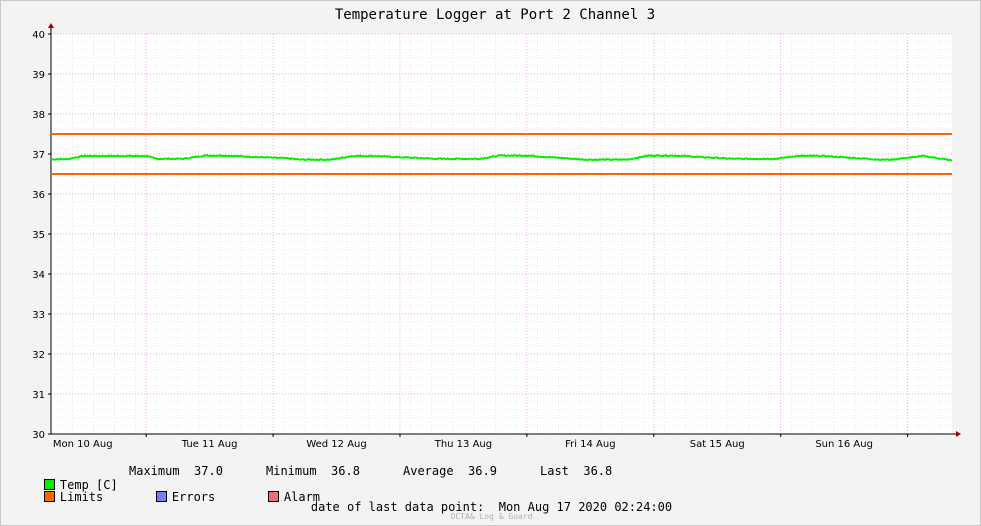  Describe the element at coordinates (38, 75) in the screenshot. I see `y-tick-label: 39` at that location.